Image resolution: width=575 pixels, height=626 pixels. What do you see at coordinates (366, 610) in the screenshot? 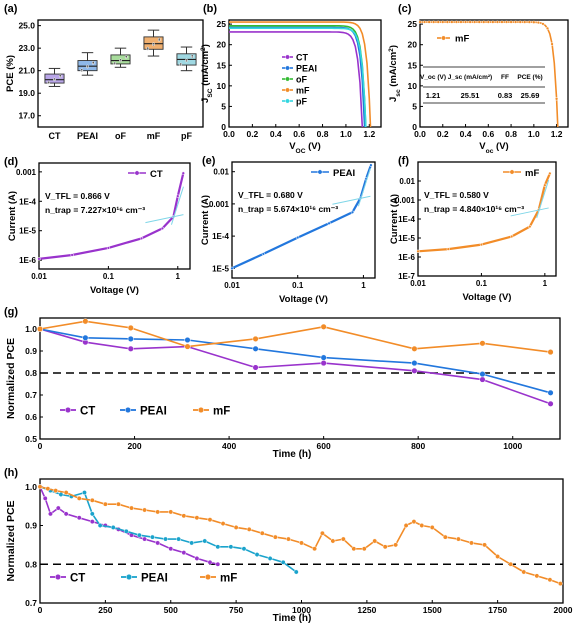
I see `x-tick-label: 1250` at bounding box center [366, 610].